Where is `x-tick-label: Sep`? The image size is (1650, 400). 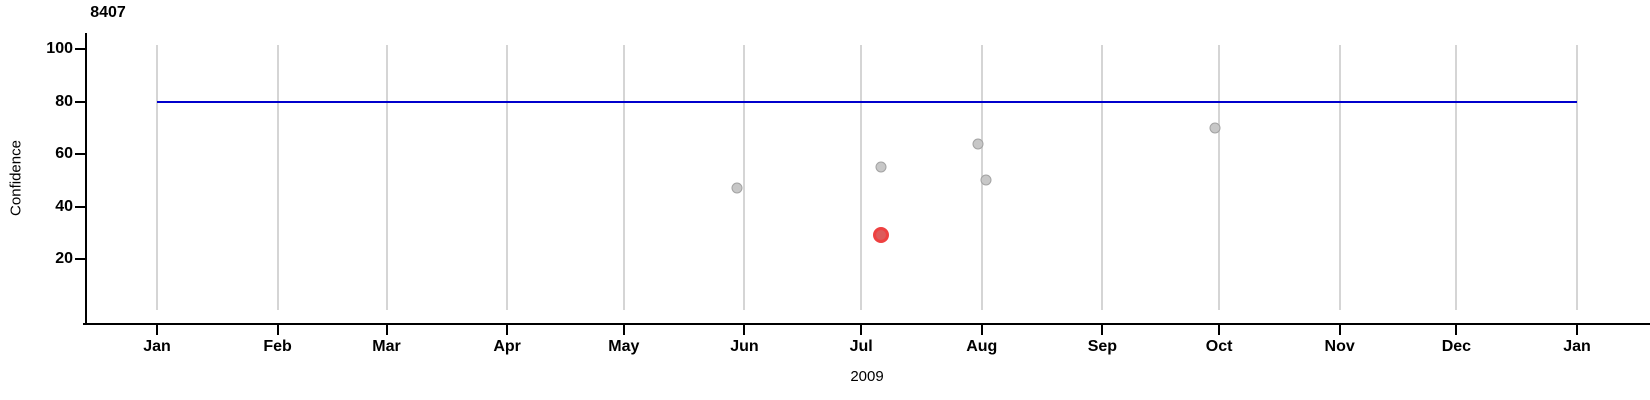 x-tick-label: Sep is located at coordinates (1102, 346).